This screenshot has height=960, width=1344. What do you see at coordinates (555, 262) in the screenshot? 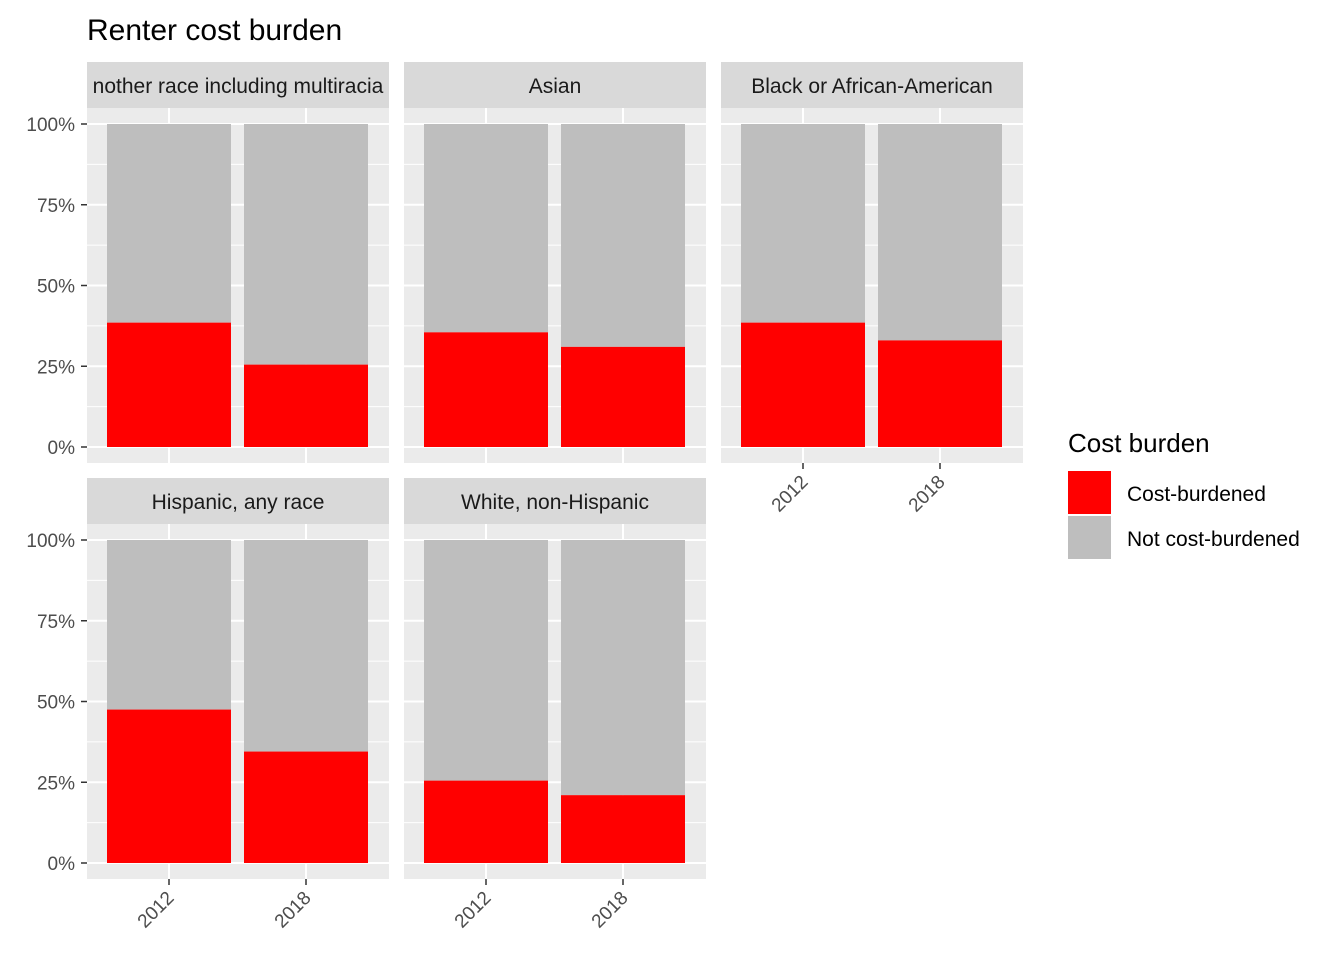
I see `facet-panel: Asian` at bounding box center [555, 262].